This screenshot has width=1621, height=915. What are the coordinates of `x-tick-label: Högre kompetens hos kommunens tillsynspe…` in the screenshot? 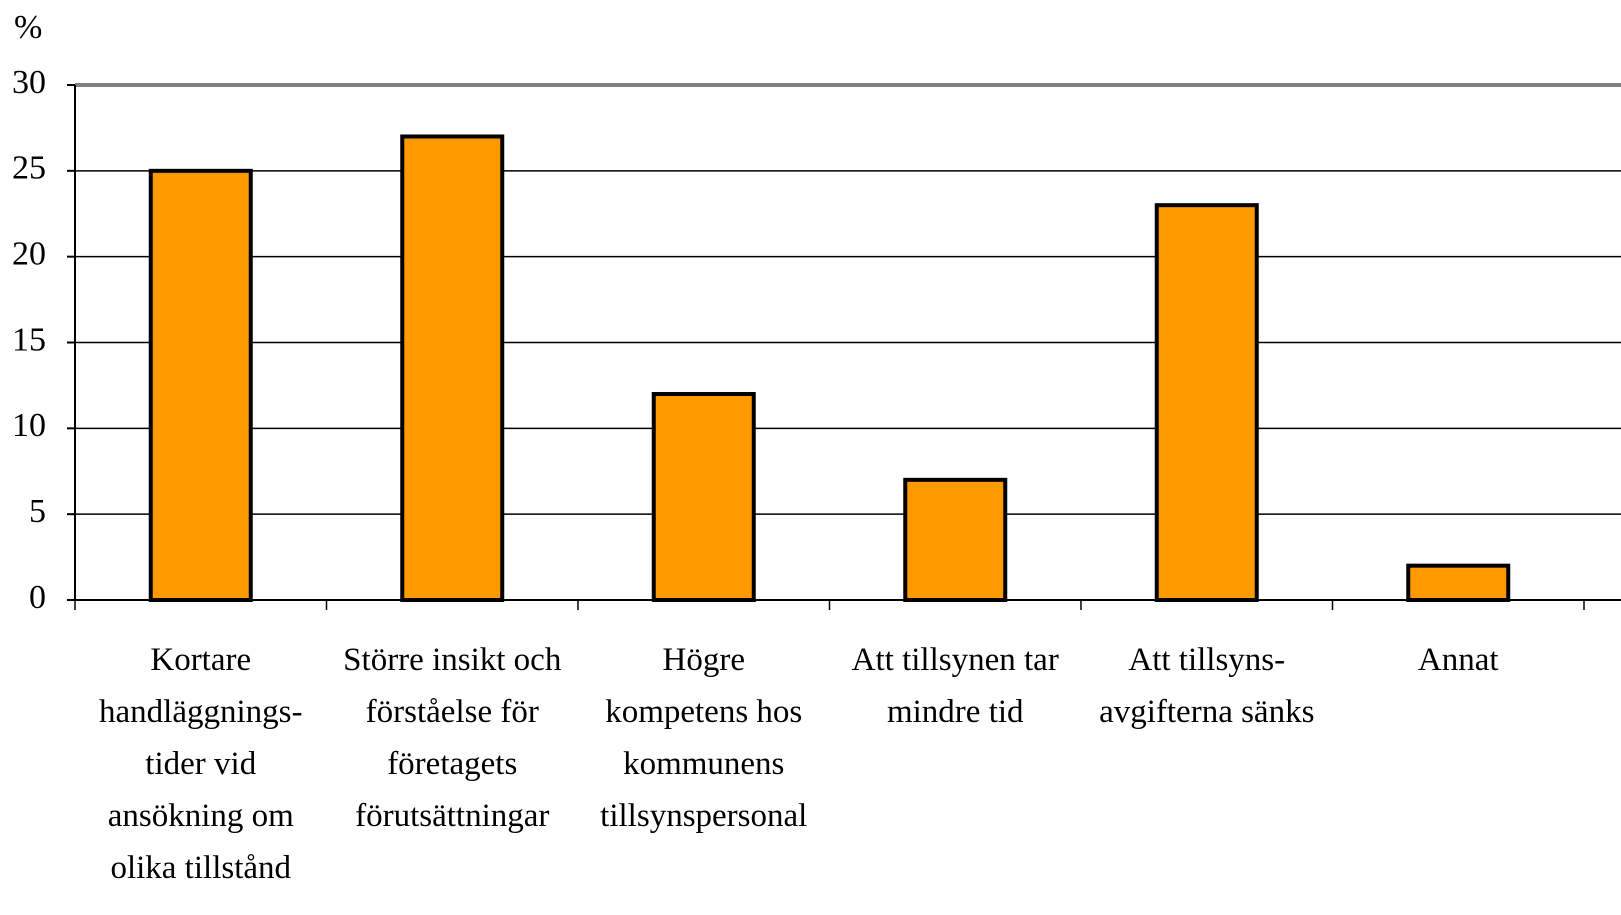 It's located at (704, 738).